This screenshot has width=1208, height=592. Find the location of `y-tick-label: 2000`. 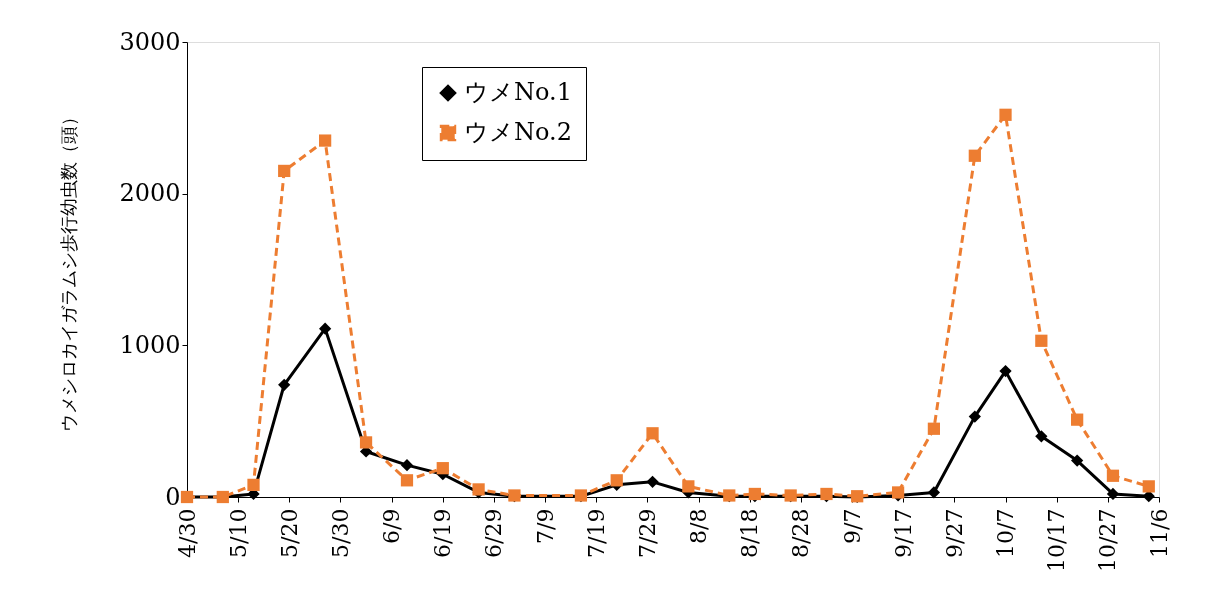

y-tick-label: 2000 is located at coordinates (150, 193).